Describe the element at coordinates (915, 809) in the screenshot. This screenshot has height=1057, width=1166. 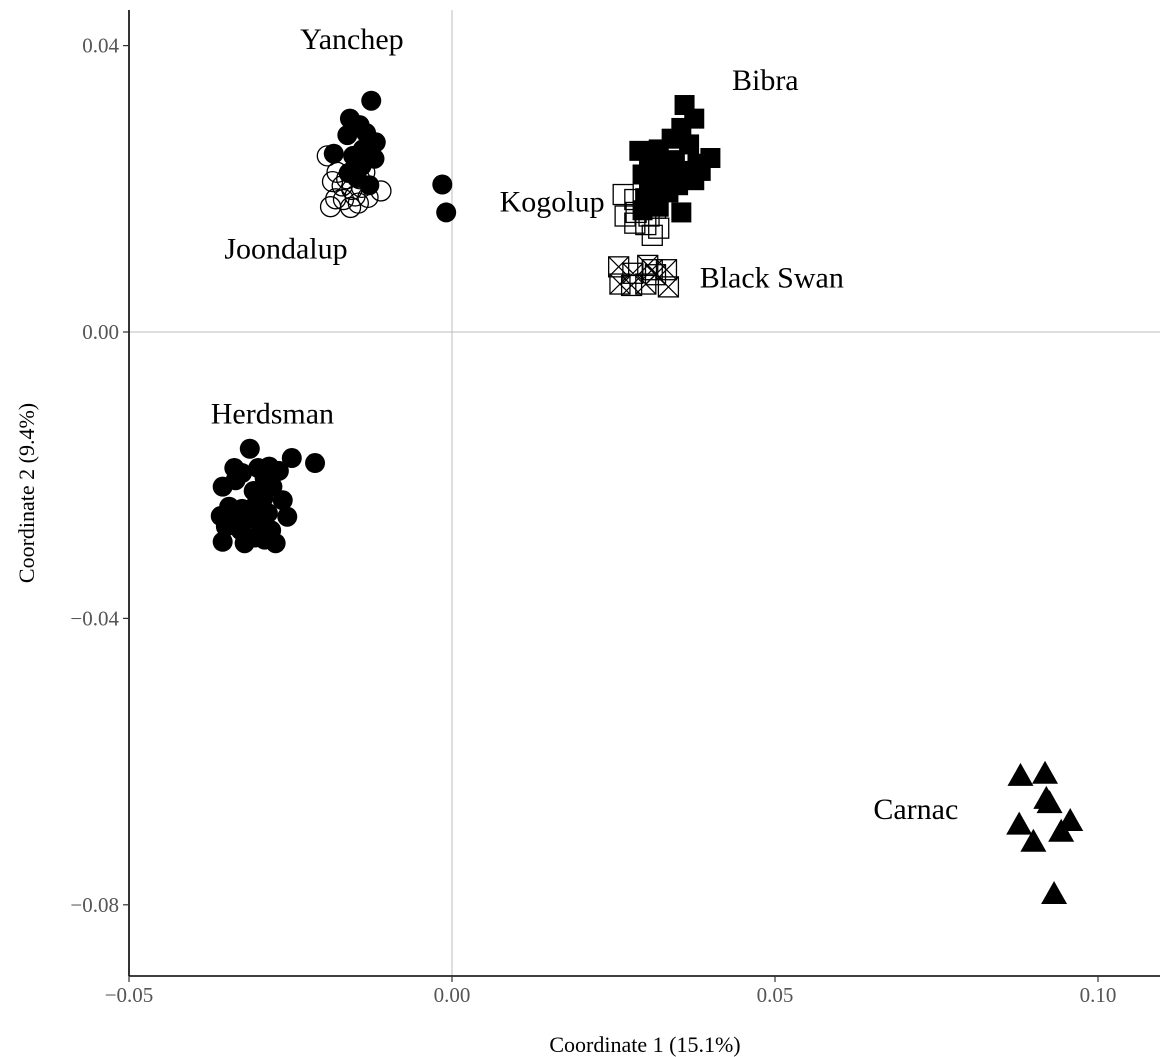
I see `label-carnac: Carnac` at that location.